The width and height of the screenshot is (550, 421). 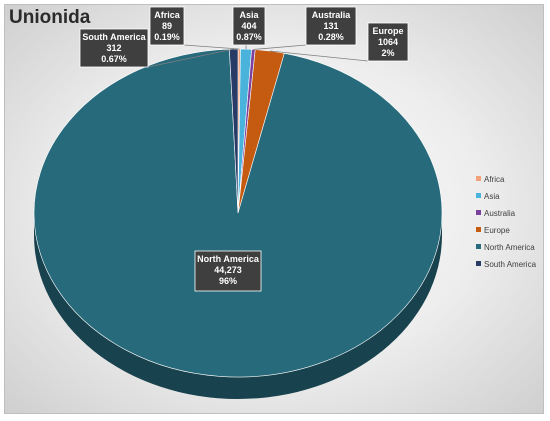 What do you see at coordinates (478, 195) in the screenshot?
I see `legend-swatch-asia` at bounding box center [478, 195].